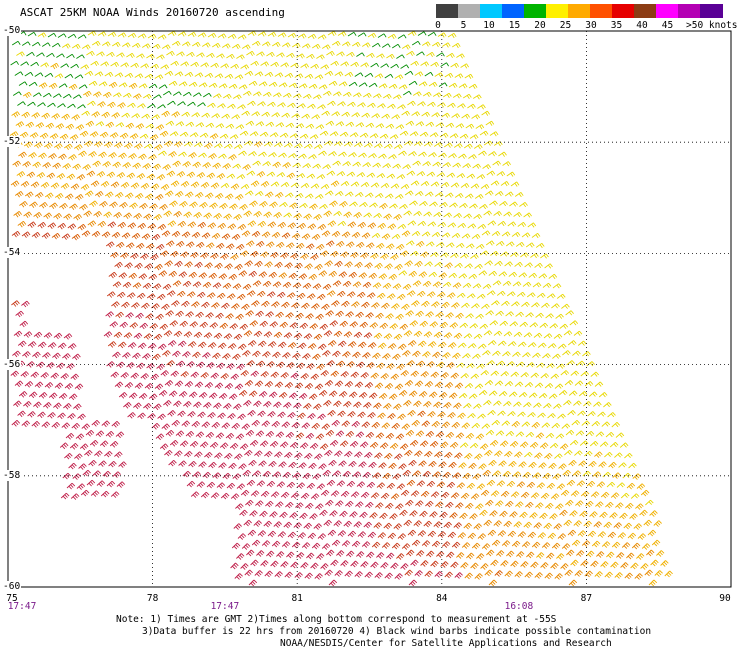 This screenshot has width=740, height=650. What do you see at coordinates (667, 25) in the screenshot?
I see `legend-tick: 45` at bounding box center [667, 25].